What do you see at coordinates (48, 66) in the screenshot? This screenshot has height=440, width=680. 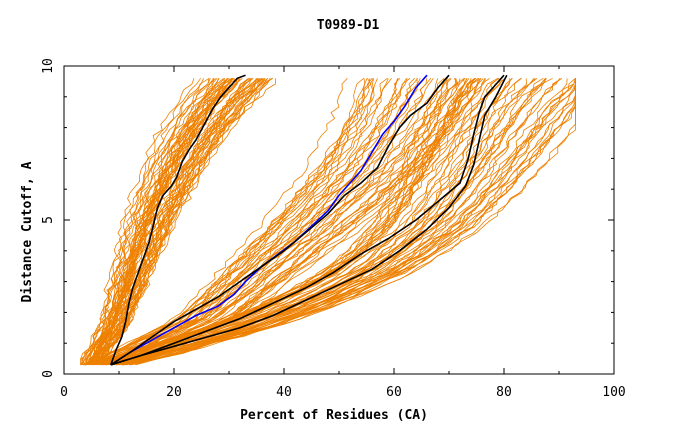 I see `y-tick-label: 10` at bounding box center [48, 66].